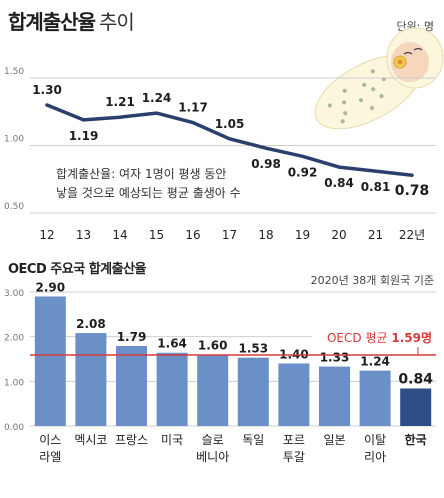 The width and height of the screenshot is (444, 498). I want to click on bar-chart-ytick-label: 0.00, so click(14, 428).